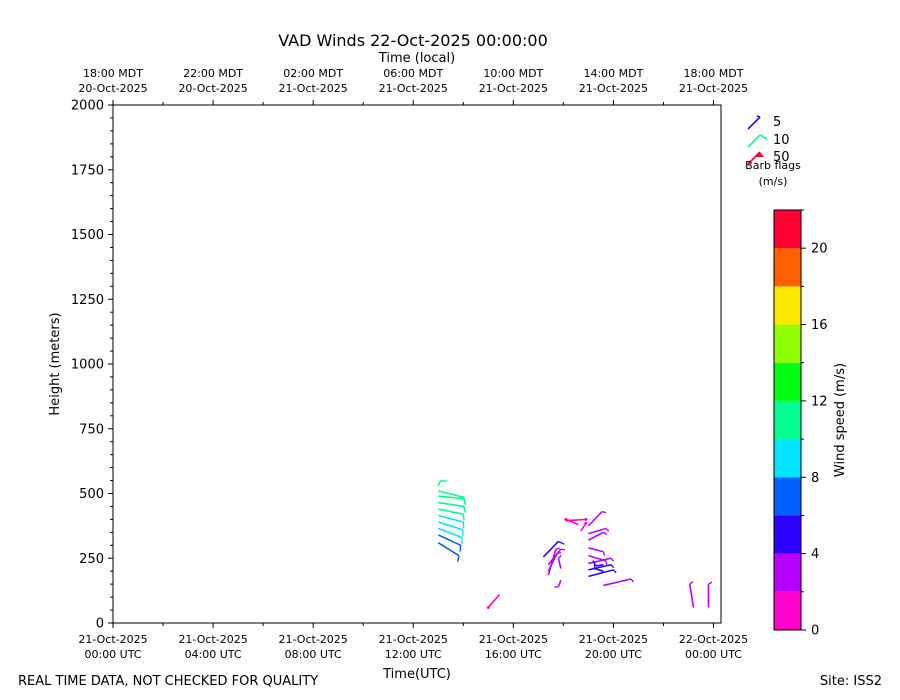 This screenshot has width=900, height=700. I want to click on x-tick-label: 08:00 UTC, so click(313, 654).